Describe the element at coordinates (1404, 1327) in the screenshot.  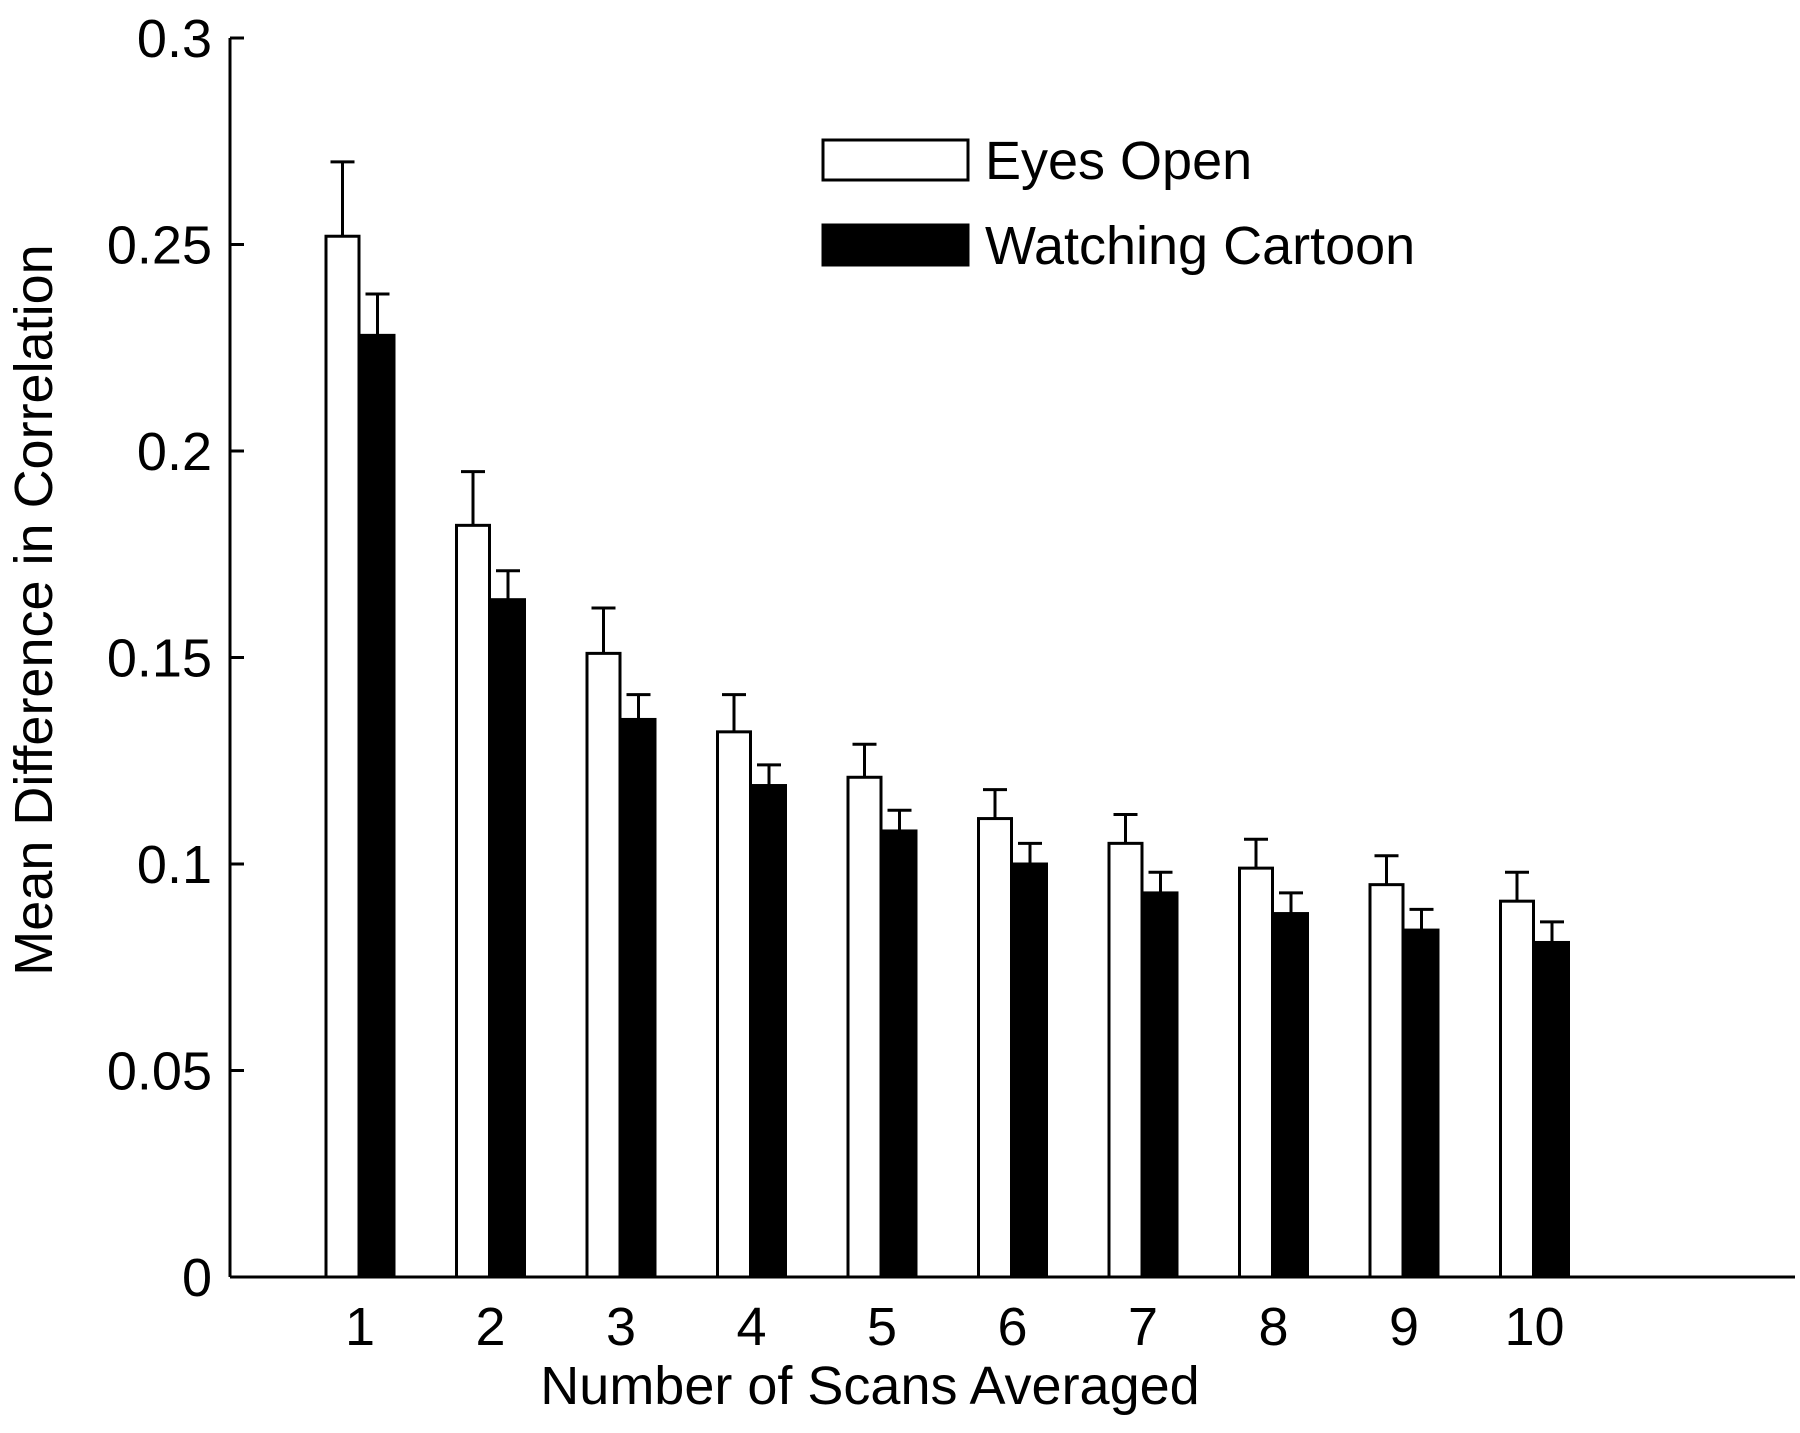
I see `x-tick-label: 9` at that location.